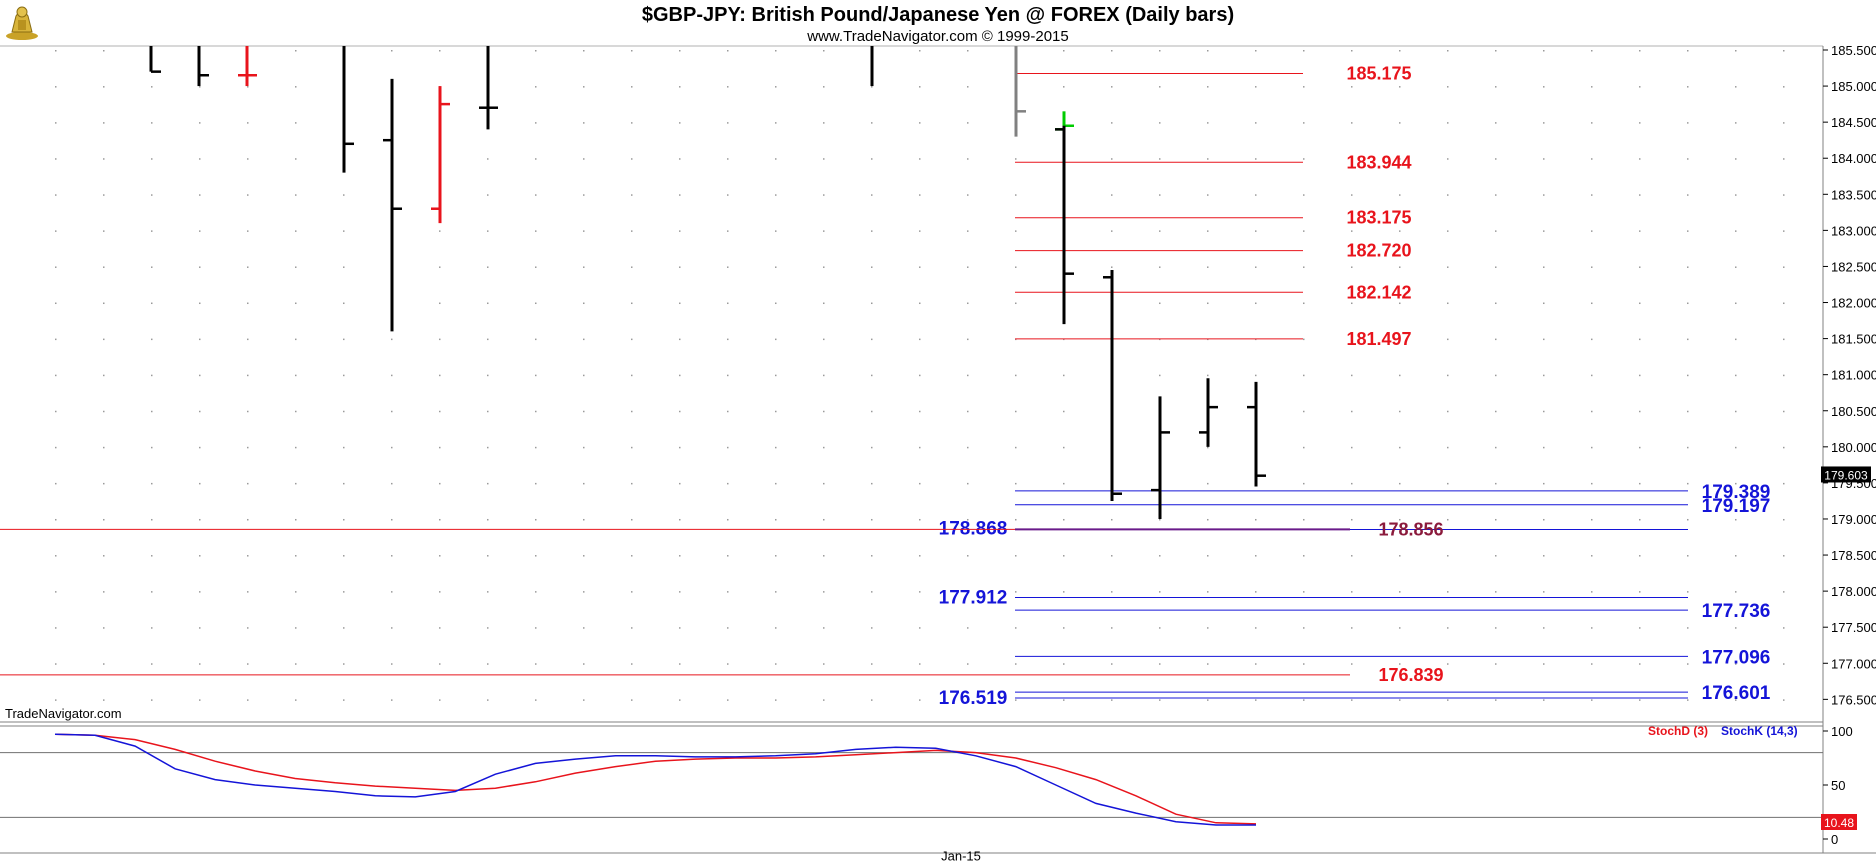 This screenshot has height=863, width=1876. I want to click on blue-level-label: 179.197, so click(1736, 506).